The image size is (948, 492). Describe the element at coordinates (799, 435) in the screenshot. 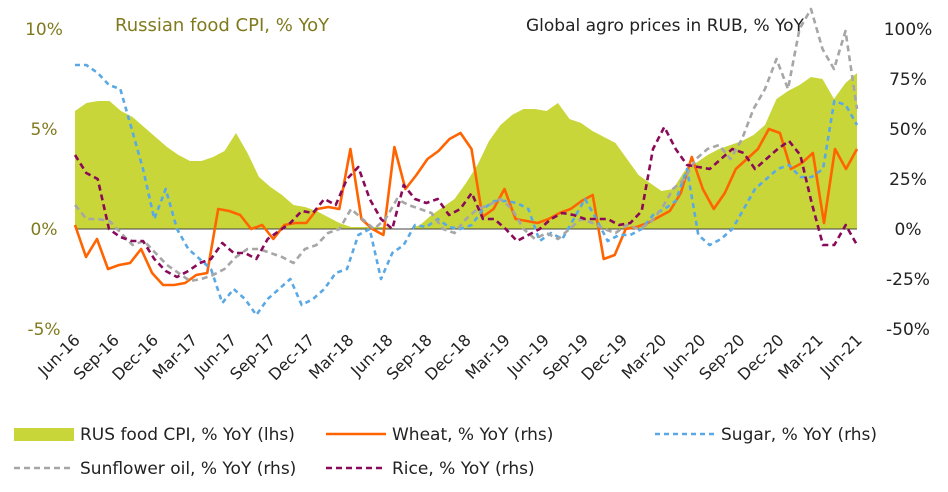

I see `legend-label: Sugar, % YoY (rhs)` at that location.